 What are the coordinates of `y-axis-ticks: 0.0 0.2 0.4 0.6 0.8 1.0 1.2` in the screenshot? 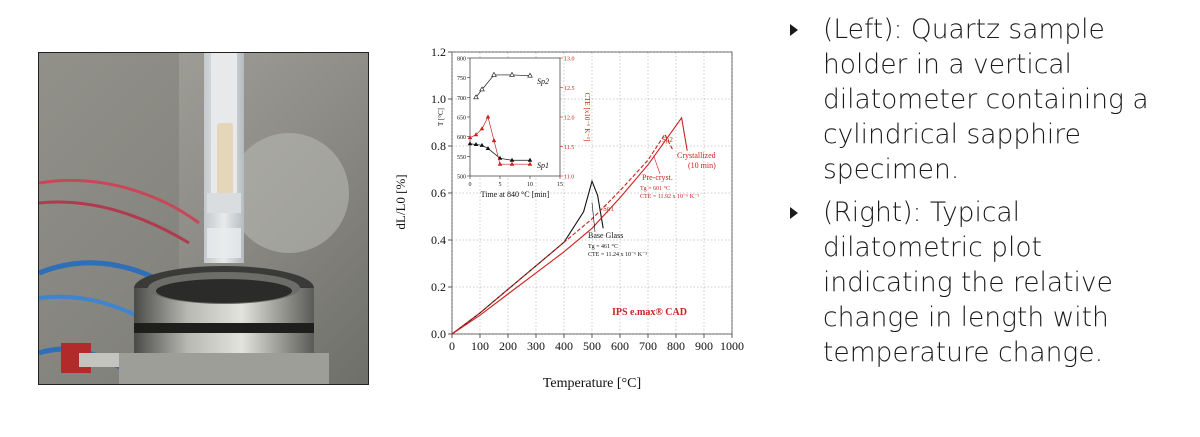 It's located at (441, 193).